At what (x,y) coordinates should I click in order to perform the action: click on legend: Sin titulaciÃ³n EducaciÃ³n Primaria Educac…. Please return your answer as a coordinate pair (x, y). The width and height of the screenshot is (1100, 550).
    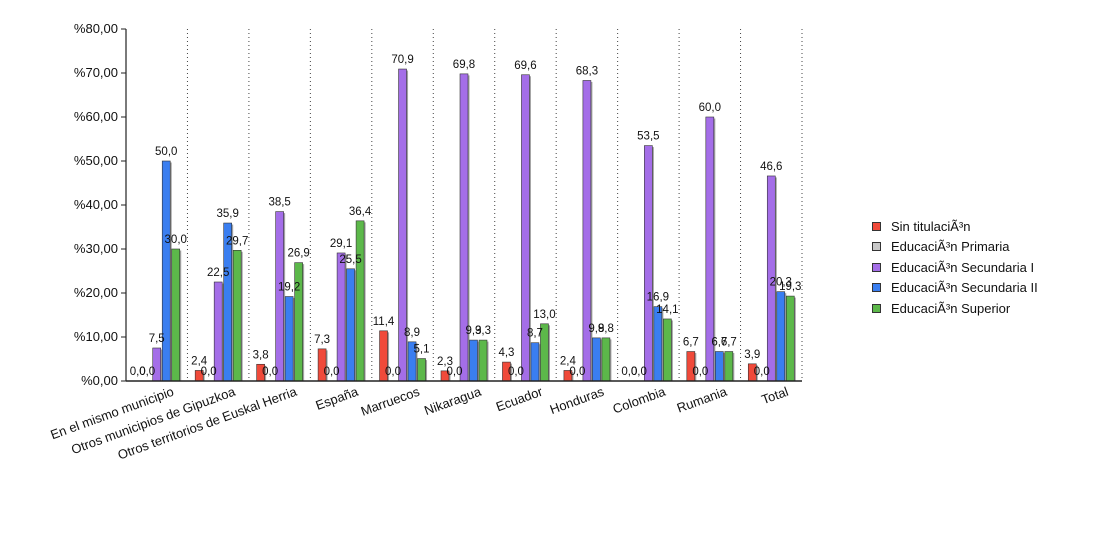
    Looking at the image, I should click on (955, 267).